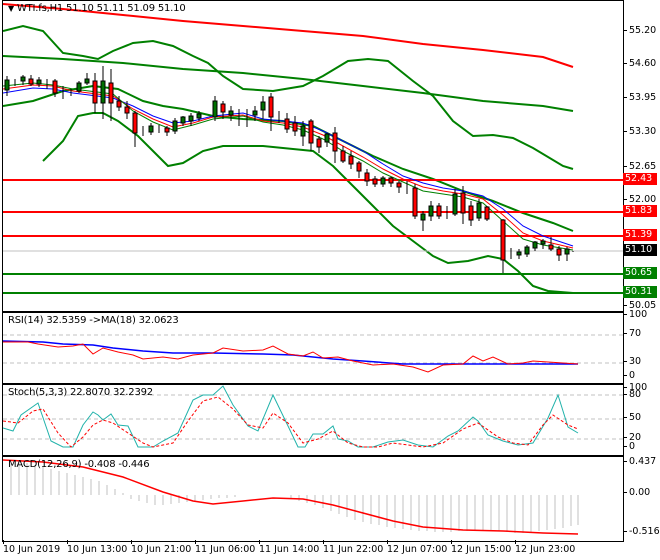  Describe the element at coordinates (632, 417) in the screenshot. I see `stoch-tick: 50` at that location.